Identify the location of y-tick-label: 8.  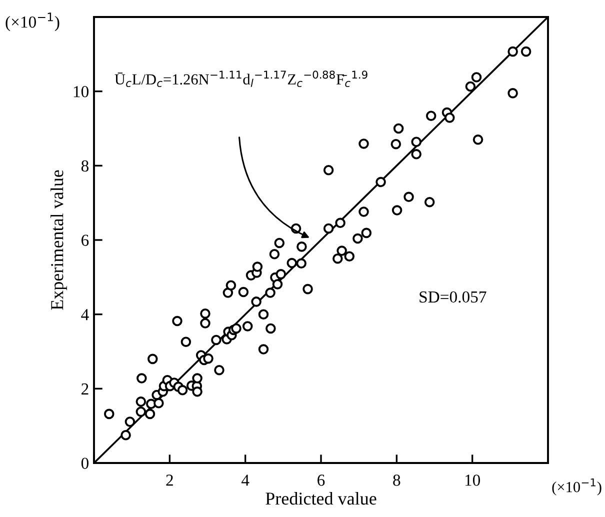
(85, 166).